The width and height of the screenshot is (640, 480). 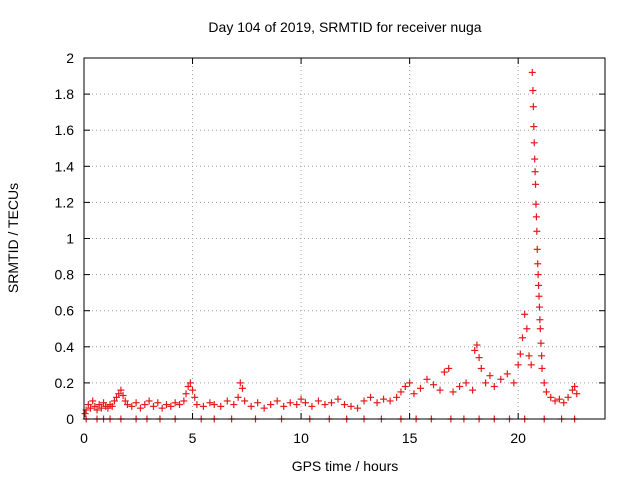 What do you see at coordinates (410, 438) in the screenshot?
I see `x-tick-label: 15` at bounding box center [410, 438].